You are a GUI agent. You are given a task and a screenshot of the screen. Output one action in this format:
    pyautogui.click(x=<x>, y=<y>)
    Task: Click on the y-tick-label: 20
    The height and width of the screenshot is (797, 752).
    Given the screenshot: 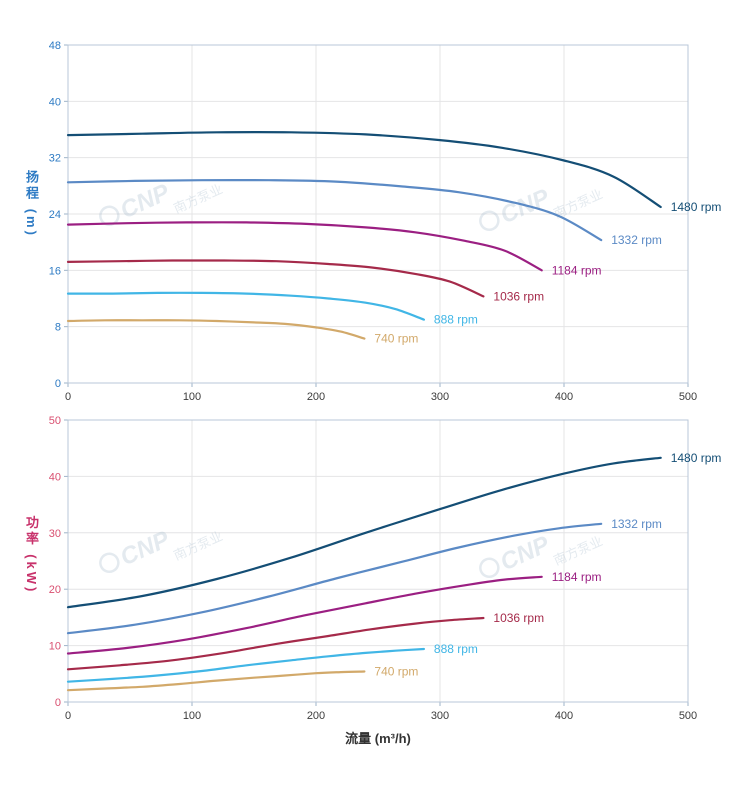 What is the action you would take?
    pyautogui.click(x=55, y=590)
    